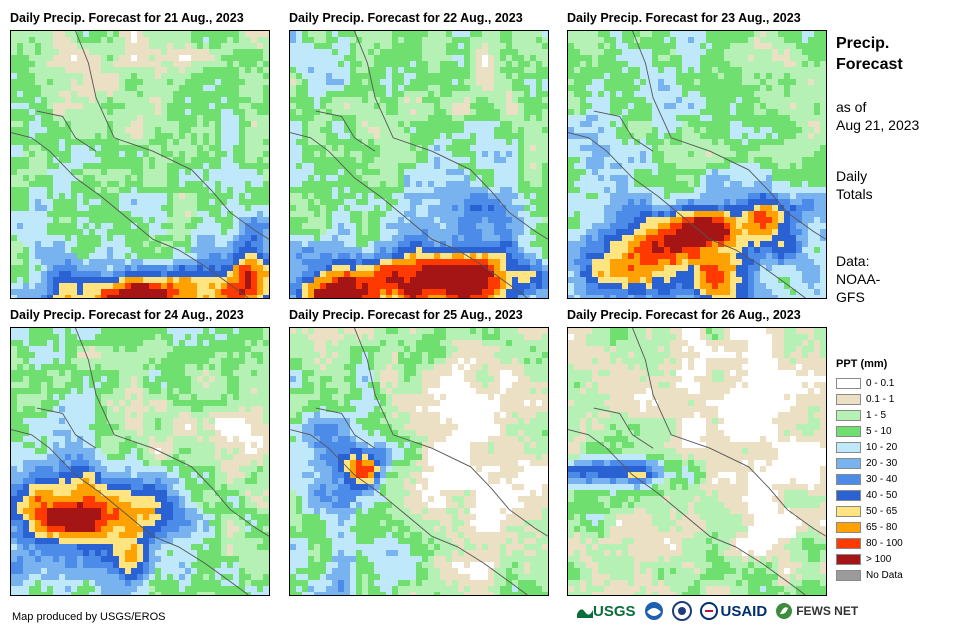 The width and height of the screenshot is (970, 635). Describe the element at coordinates (744, 611) in the screenshot. I see `usaid-logo-text: USAID` at that location.